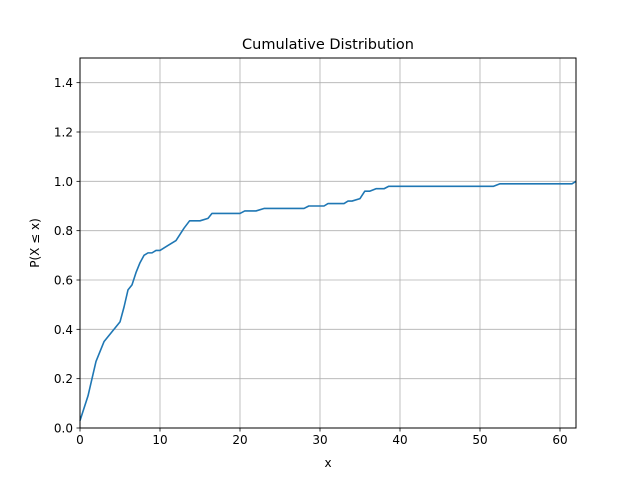 This screenshot has height=480, width=640. I want to click on y-tick-label: 1.0, so click(63, 182).